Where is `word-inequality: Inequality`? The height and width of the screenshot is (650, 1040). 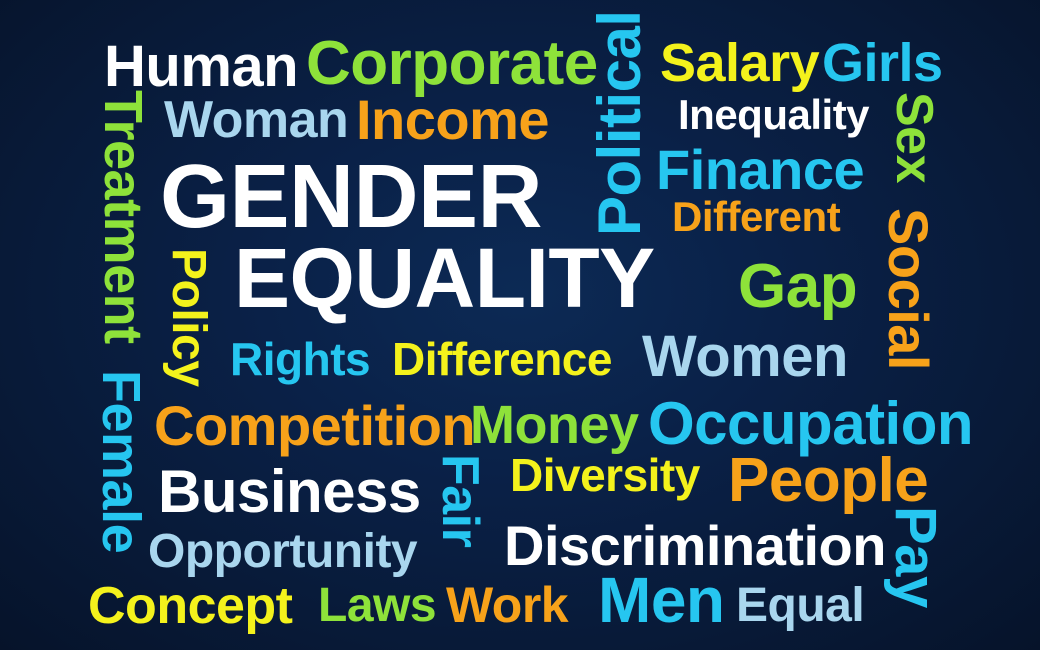 word-inequality: Inequality is located at coordinates (774, 114).